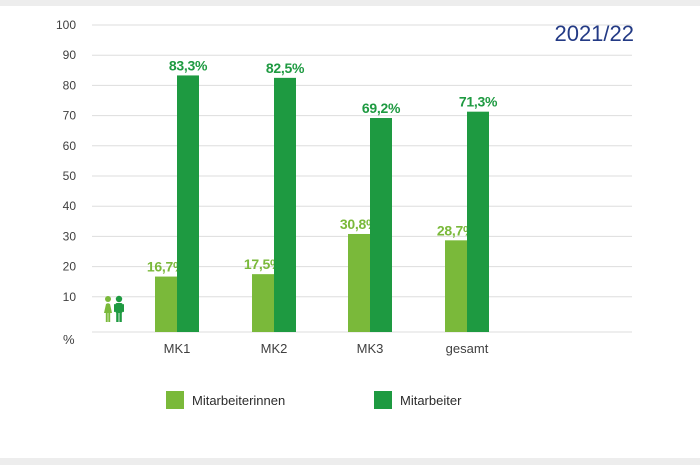 The width and height of the screenshot is (700, 465). I want to click on data-label: 28,7%, so click(456, 230).